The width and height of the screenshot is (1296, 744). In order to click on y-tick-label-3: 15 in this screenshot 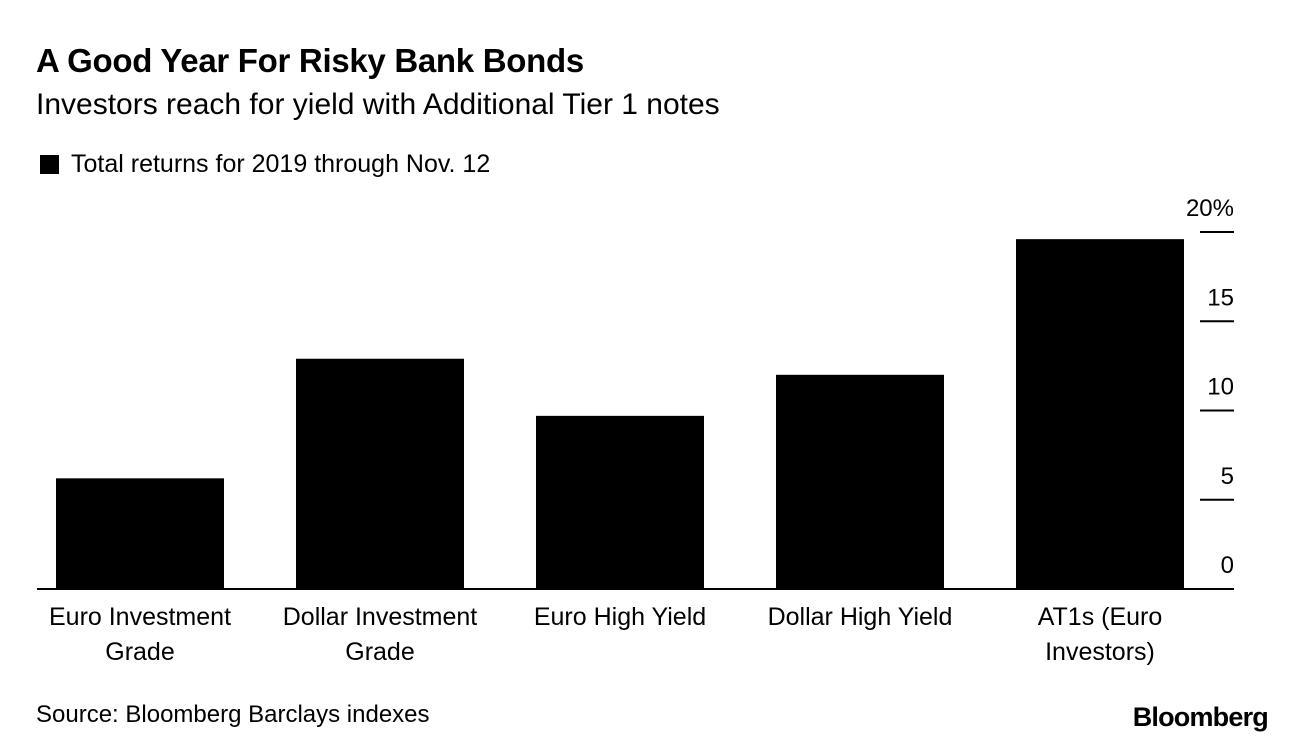, I will do `click(1220, 297)`.